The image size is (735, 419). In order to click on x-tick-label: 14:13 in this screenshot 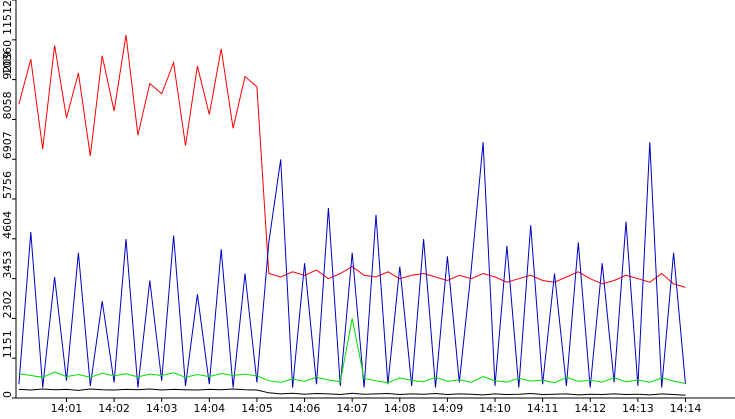, I will do `click(638, 408)`.